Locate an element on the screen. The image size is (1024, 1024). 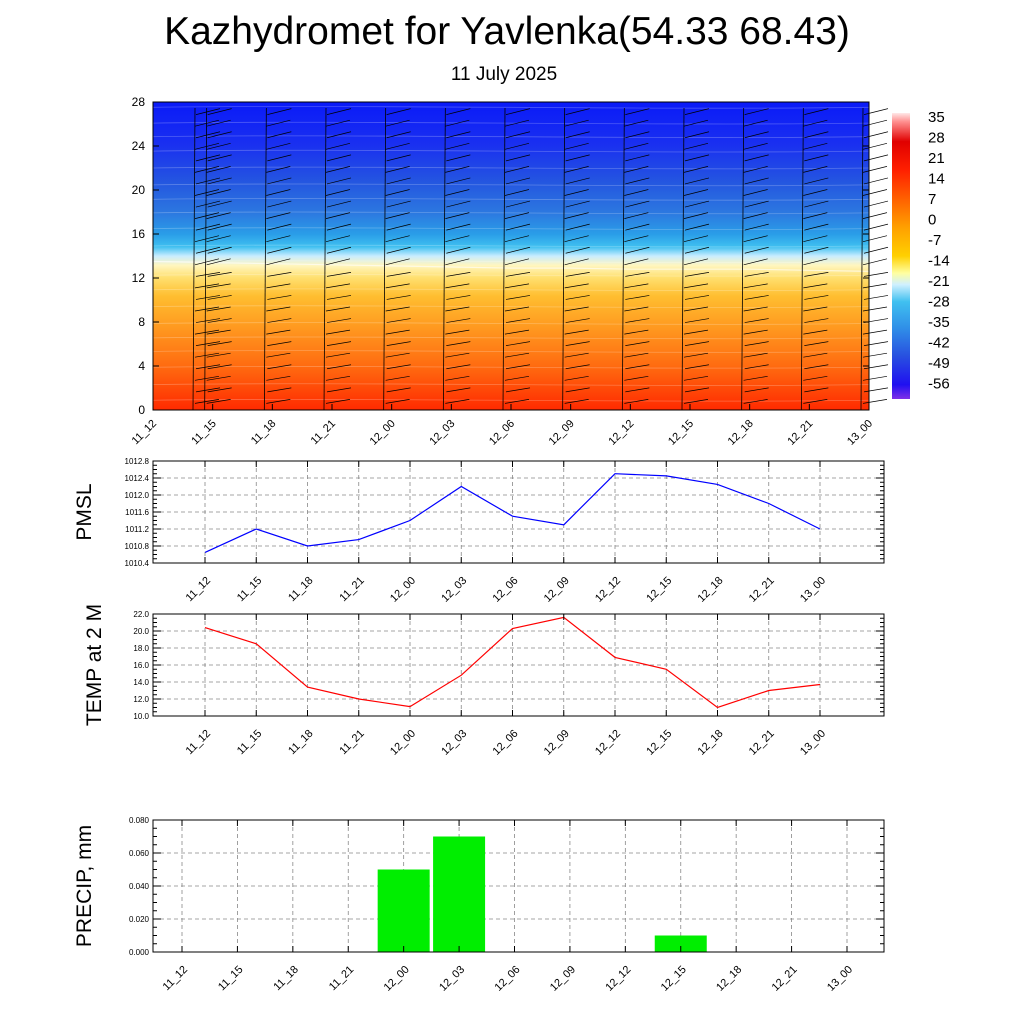
heatmap-y-tick-label: 28 is located at coordinates (139, 102).